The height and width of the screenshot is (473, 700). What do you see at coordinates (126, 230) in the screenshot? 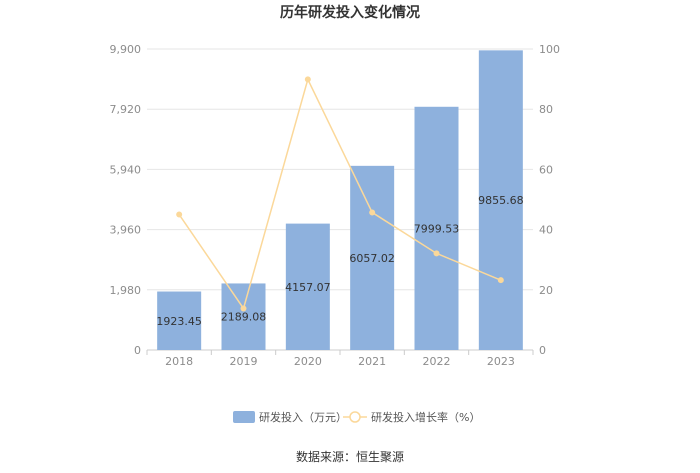
I see `y-left-tick-label: 3,960` at bounding box center [126, 230].